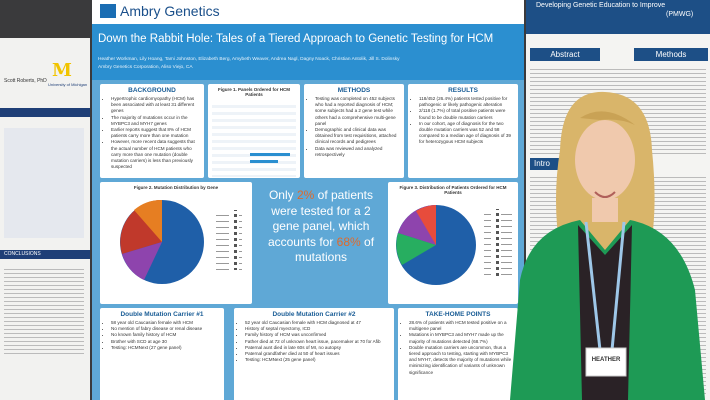 The image size is (710, 400). What do you see at coordinates (605, 194) in the screenshot?
I see `smile` at bounding box center [605, 194].